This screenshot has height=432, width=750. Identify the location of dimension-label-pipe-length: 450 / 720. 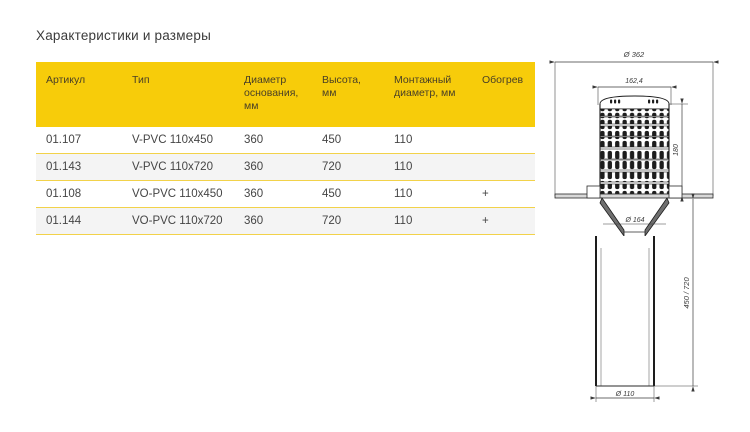
(686, 293).